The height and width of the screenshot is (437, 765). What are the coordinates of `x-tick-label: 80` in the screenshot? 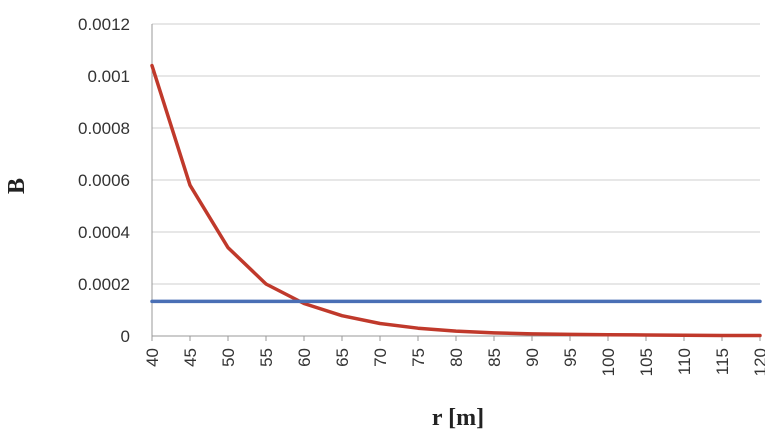 It's located at (456, 357).